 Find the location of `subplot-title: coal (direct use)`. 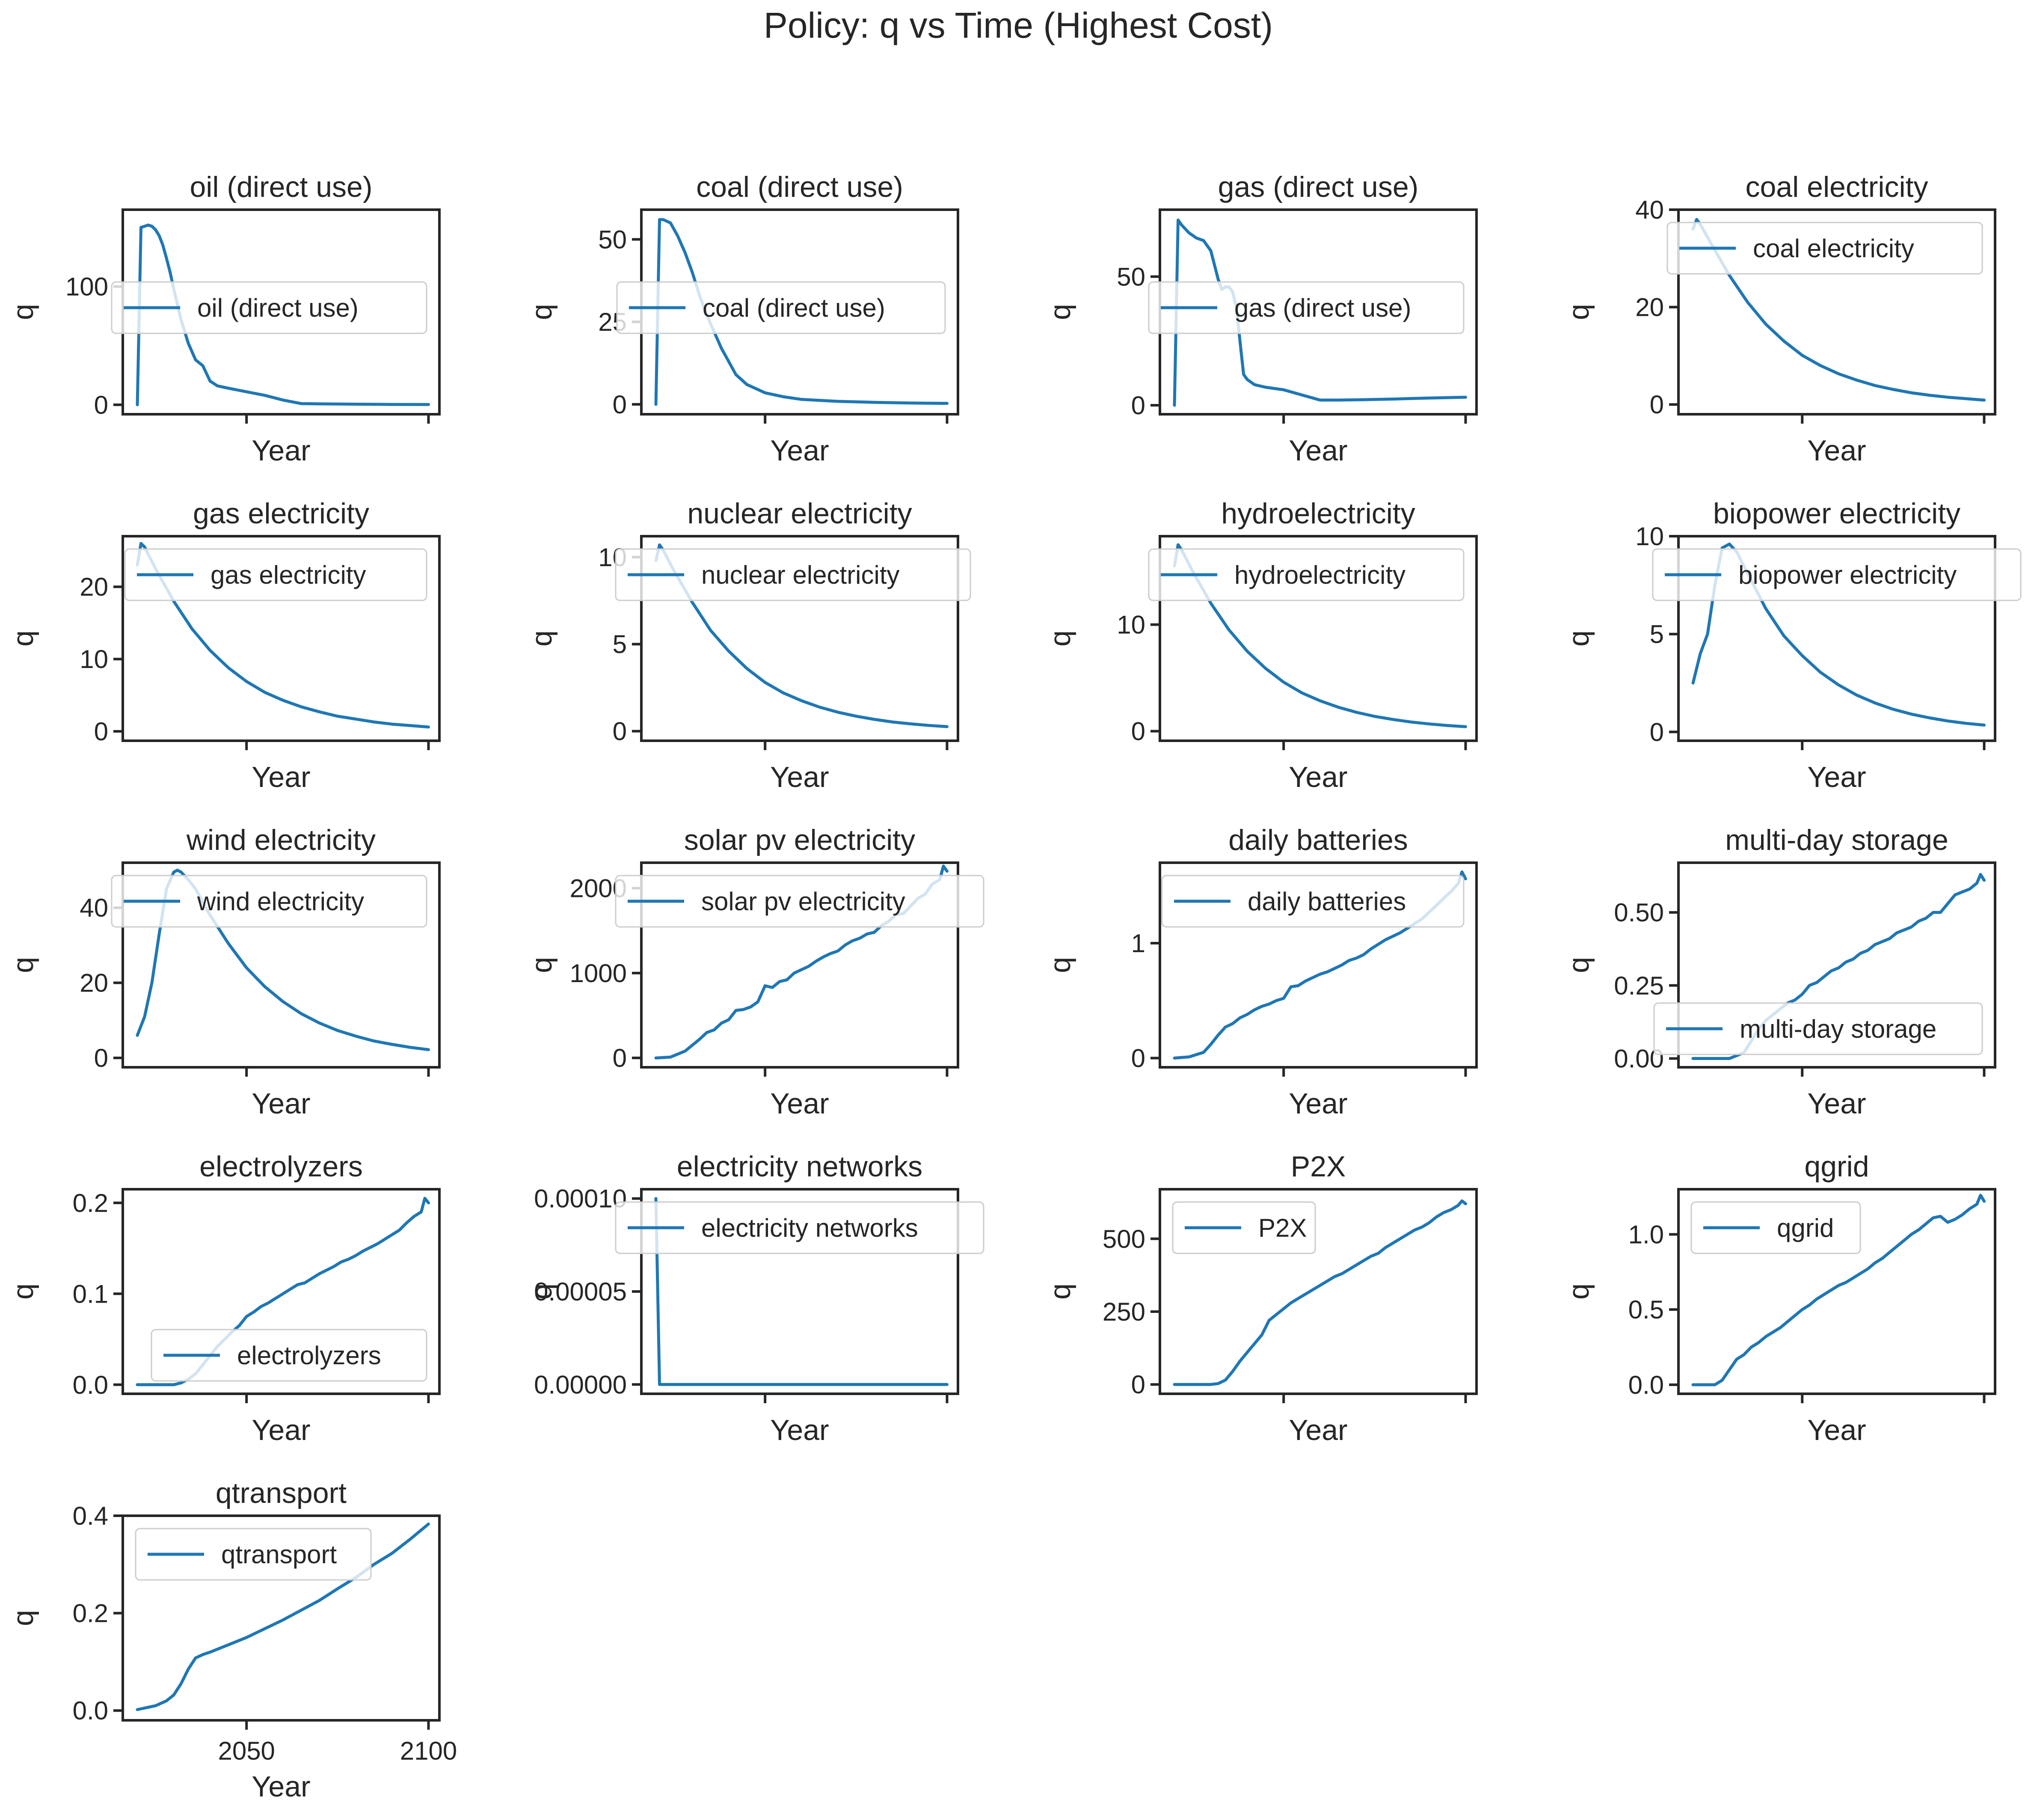

subplot-title: coal (direct use) is located at coordinates (799, 187).